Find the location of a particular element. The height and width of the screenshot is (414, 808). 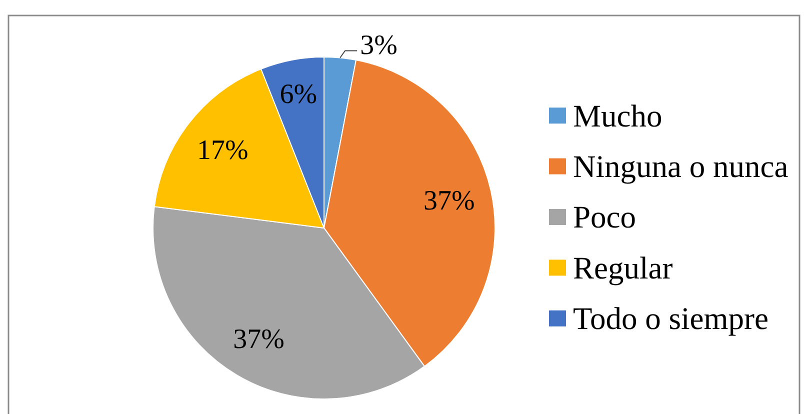

legend-label: Mucho is located at coordinates (617, 116).